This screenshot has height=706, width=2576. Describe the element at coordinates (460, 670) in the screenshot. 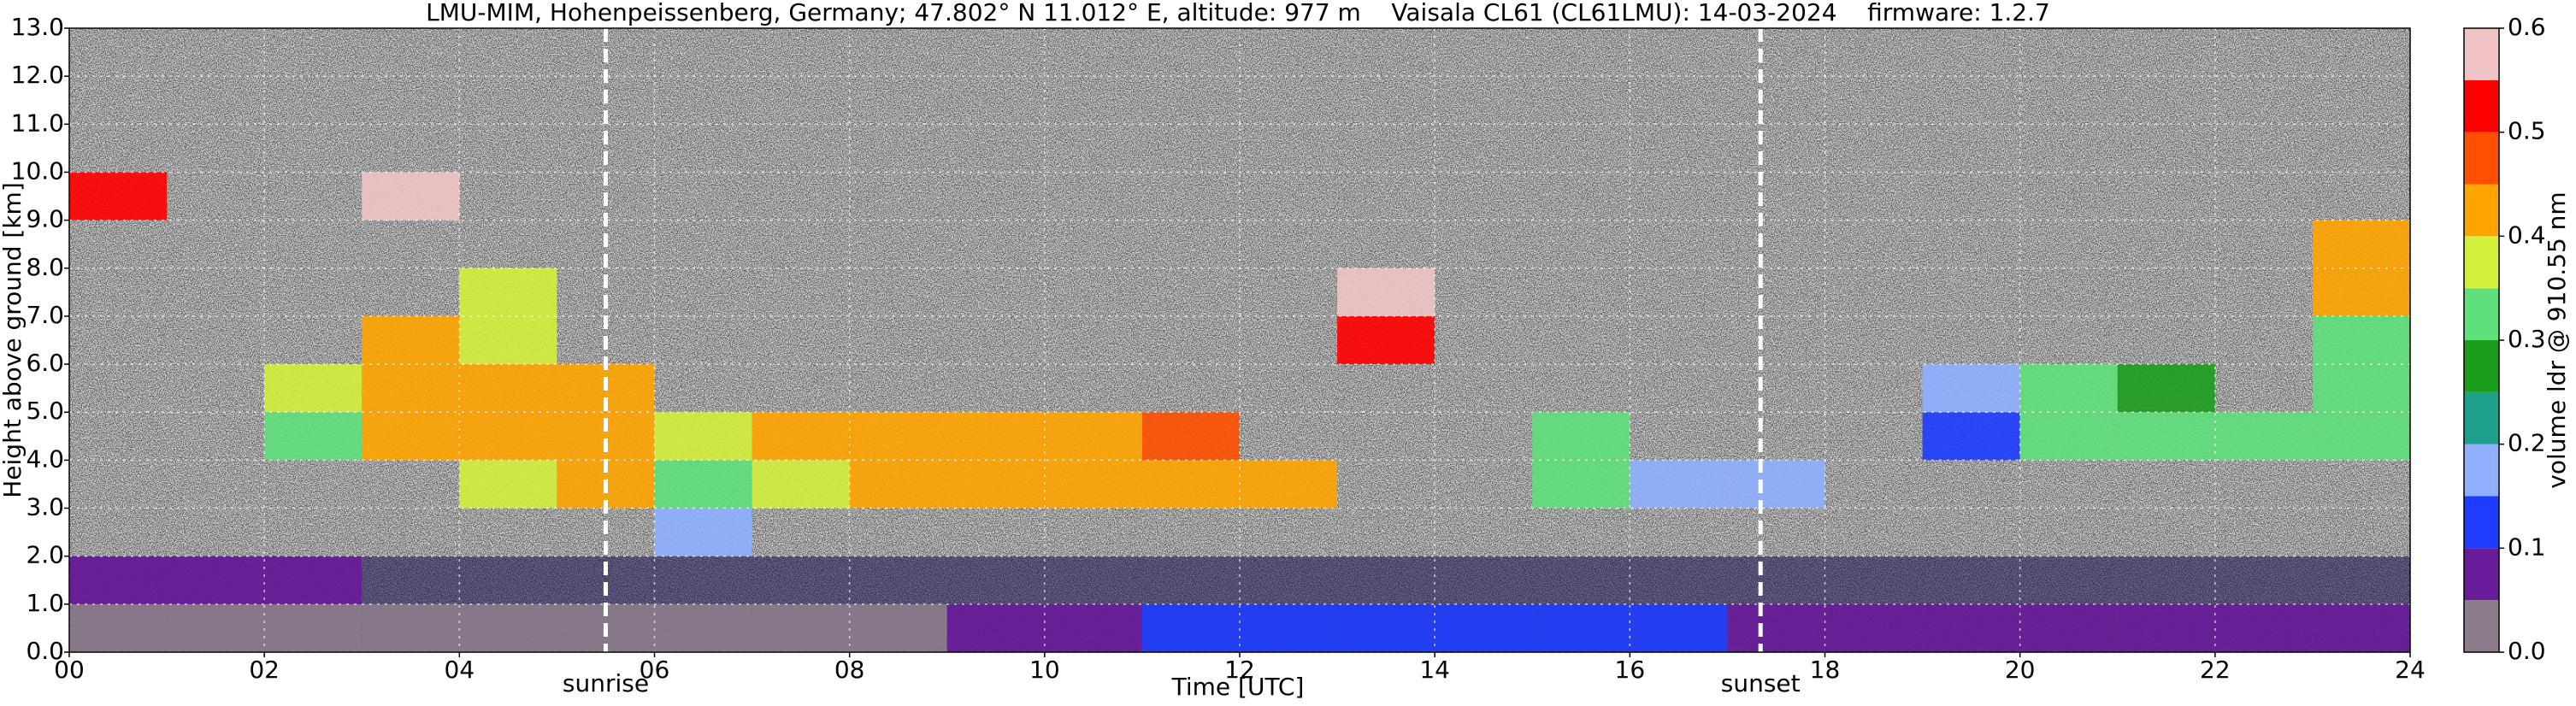

I see `x-tick-label: 04` at that location.